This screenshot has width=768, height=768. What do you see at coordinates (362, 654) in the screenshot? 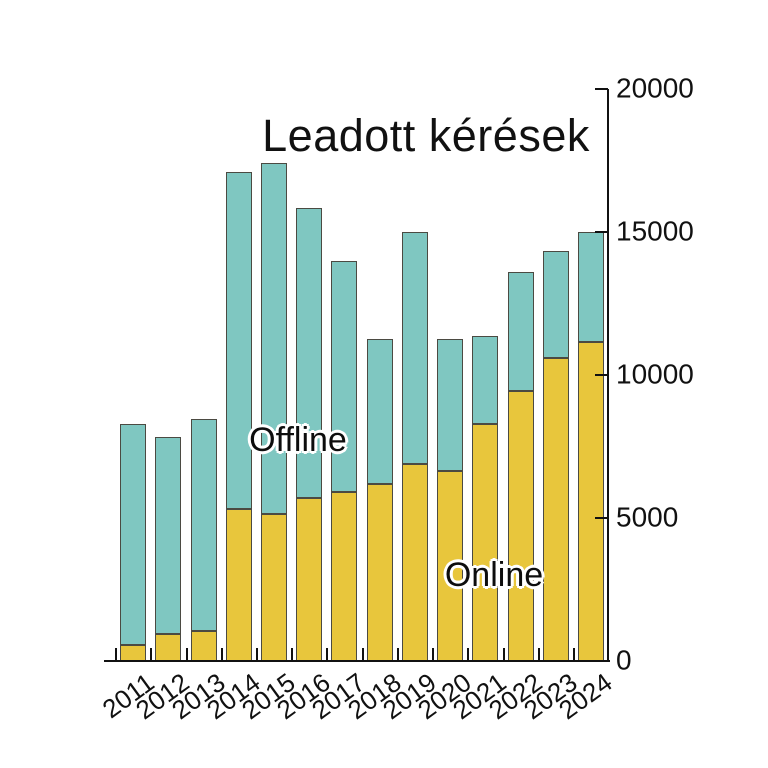
I see `x-tick-2018` at bounding box center [362, 654].